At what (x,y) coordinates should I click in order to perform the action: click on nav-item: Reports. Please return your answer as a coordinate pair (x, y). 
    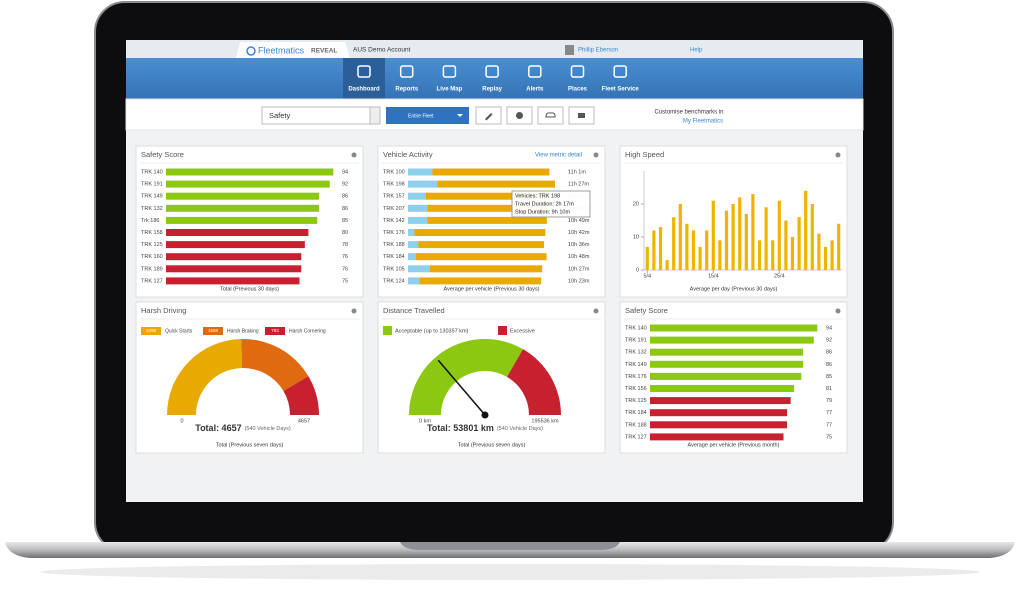
    Looking at the image, I should click on (406, 90).